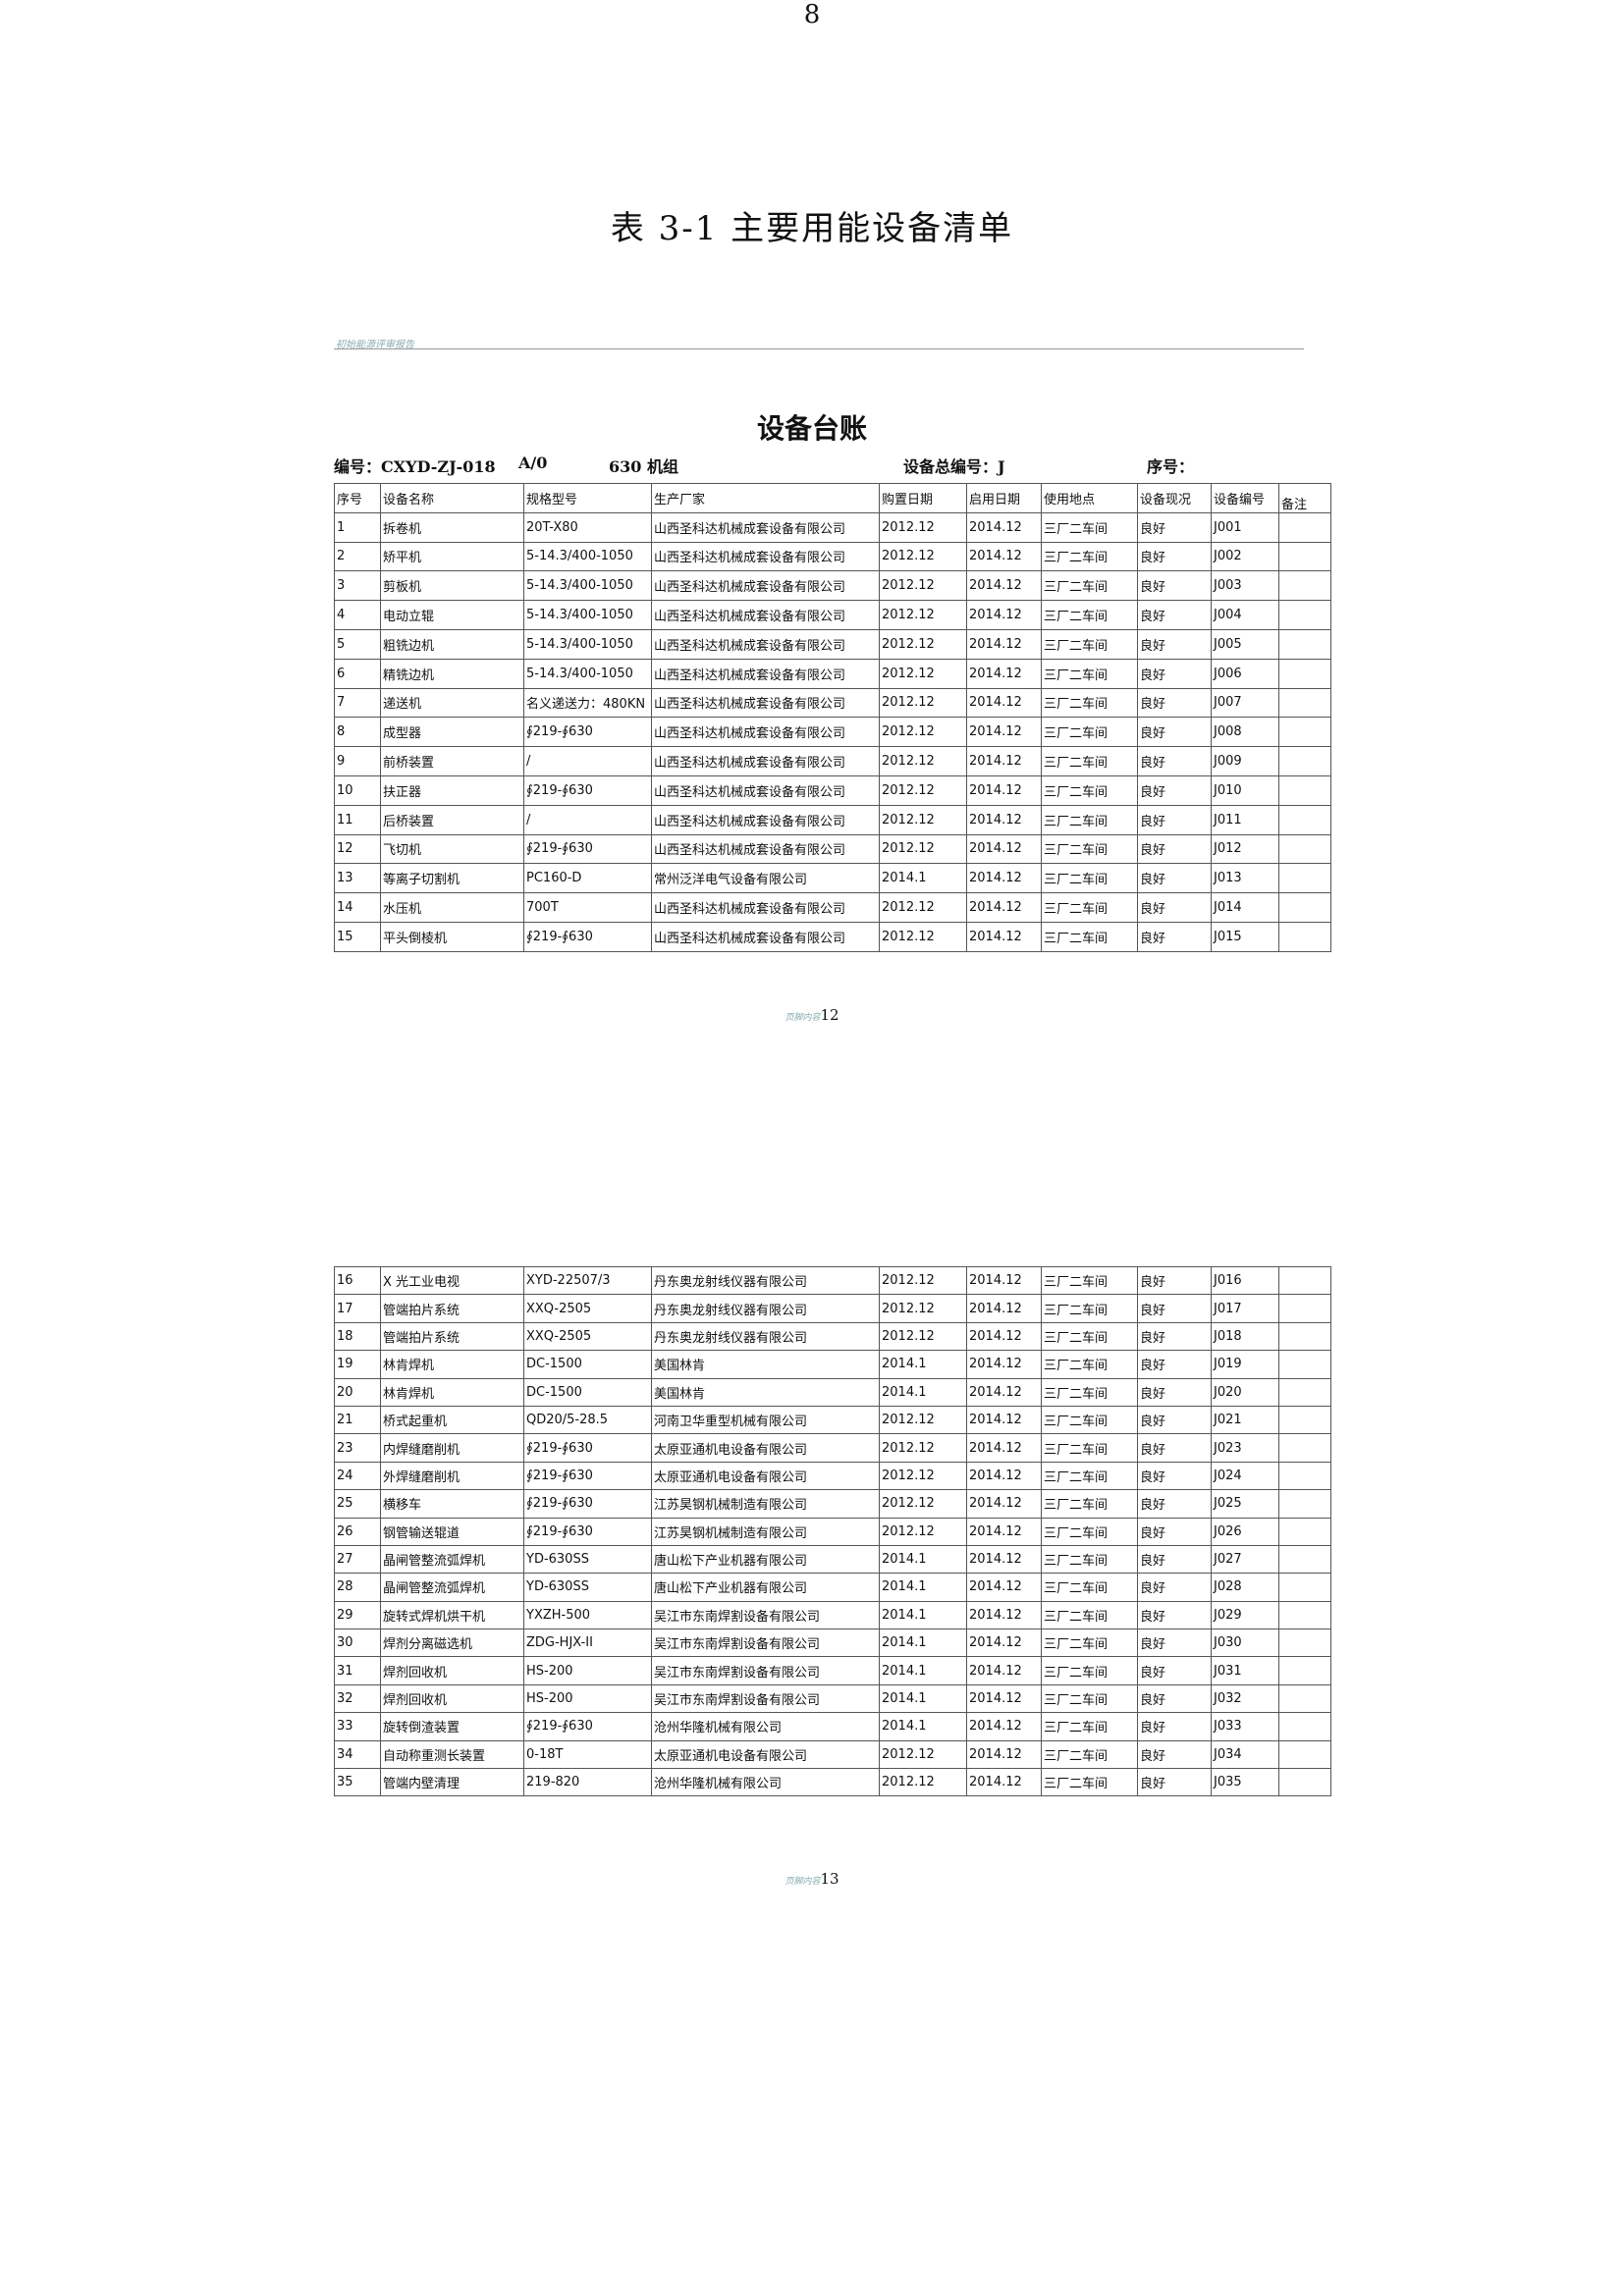 The height and width of the screenshot is (2296, 1624). What do you see at coordinates (587, 1615) in the screenshot?
I see `table-cell: YXZH-500` at bounding box center [587, 1615].